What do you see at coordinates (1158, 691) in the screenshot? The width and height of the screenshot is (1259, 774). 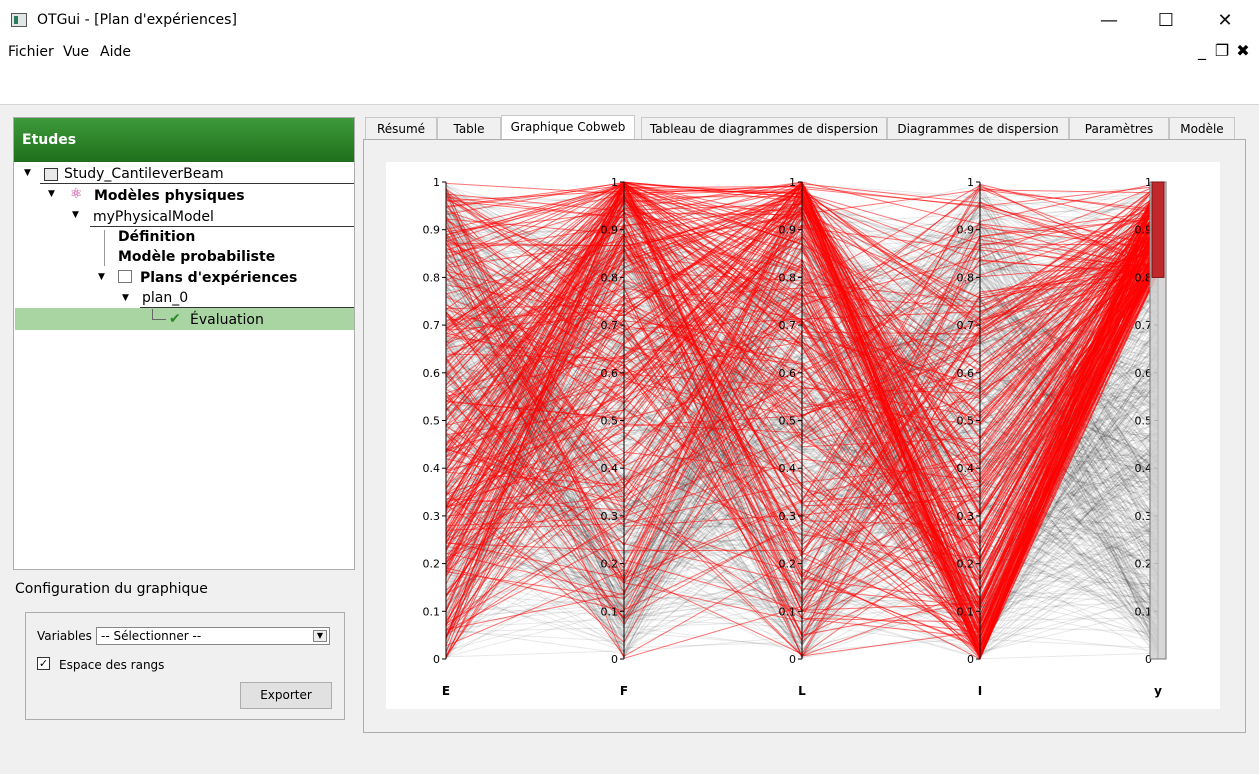 I see `axis-label: y` at bounding box center [1158, 691].